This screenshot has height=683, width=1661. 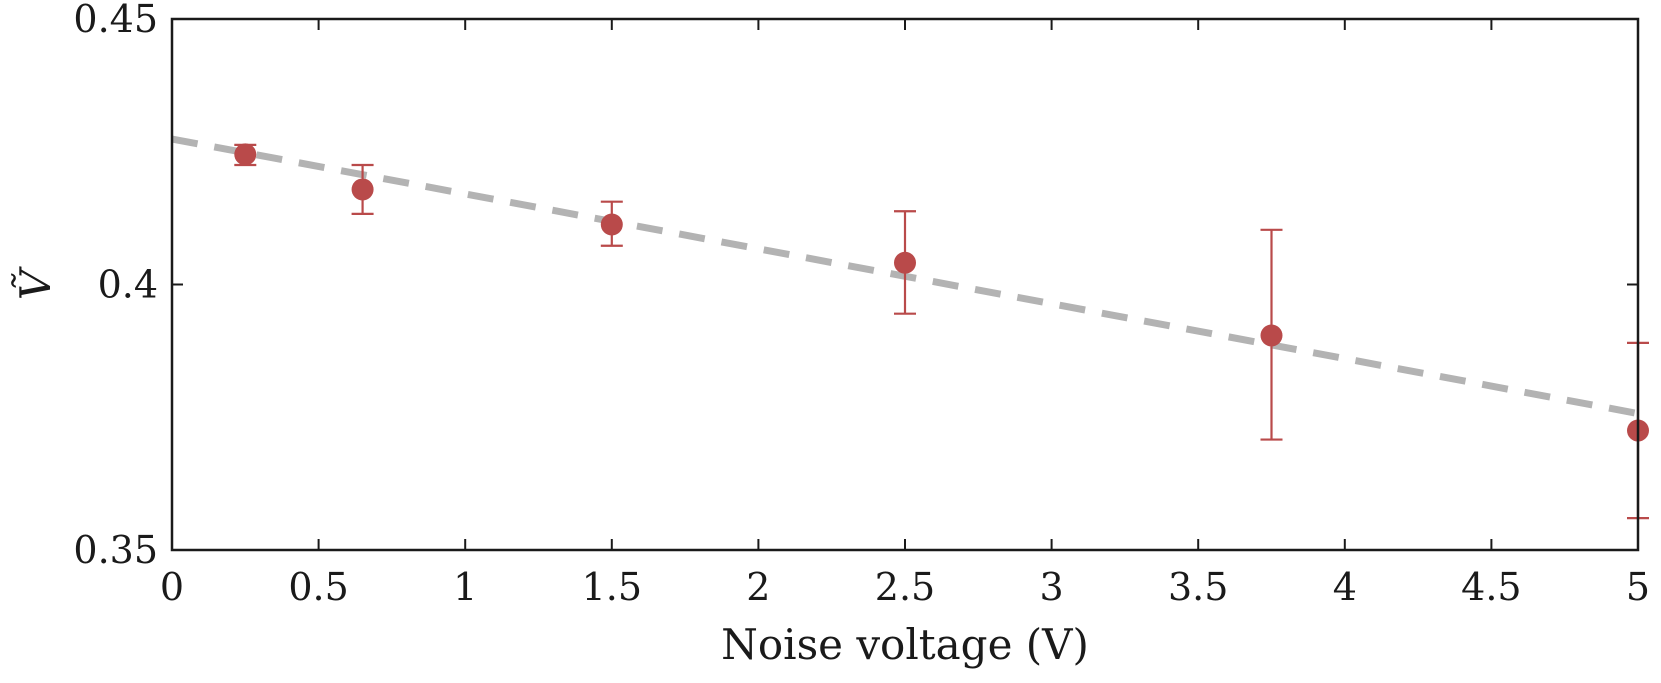 I want to click on x-tick-label: 1, so click(x=465, y=587).